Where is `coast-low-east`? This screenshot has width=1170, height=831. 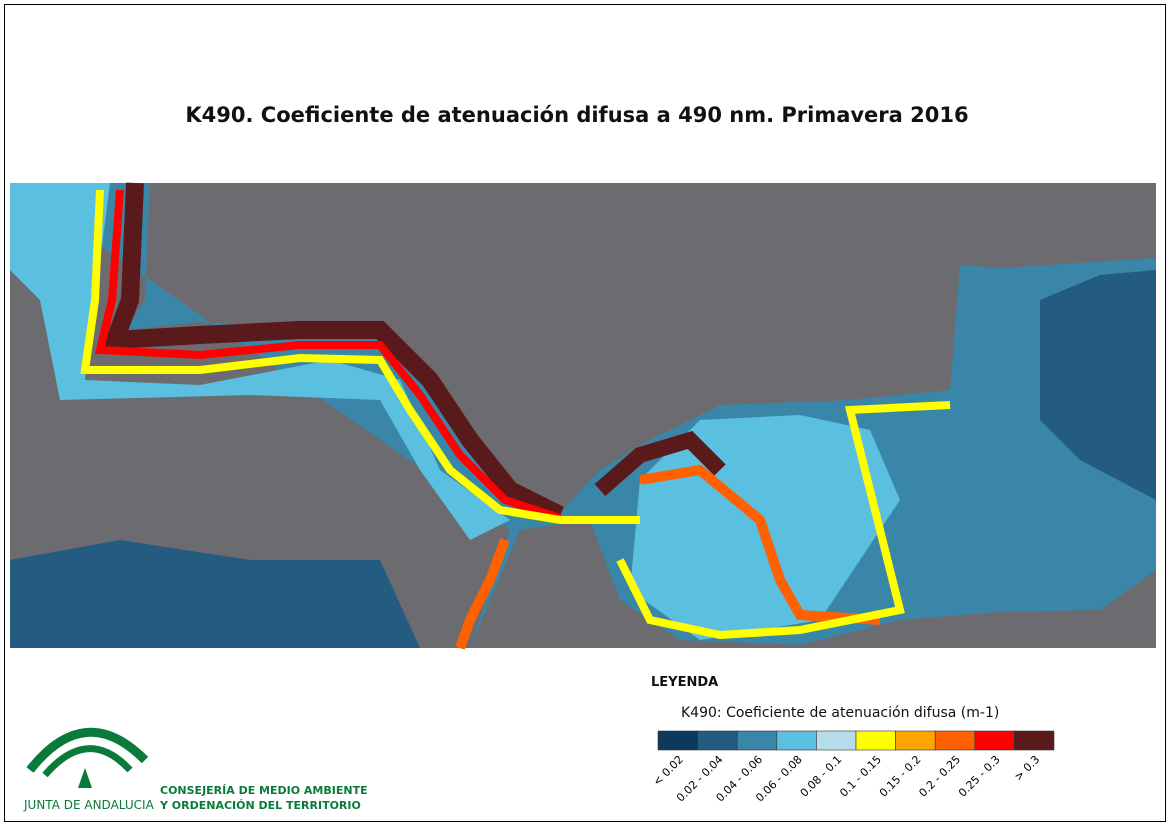
coast-low-east is located at coordinates (783, 520).